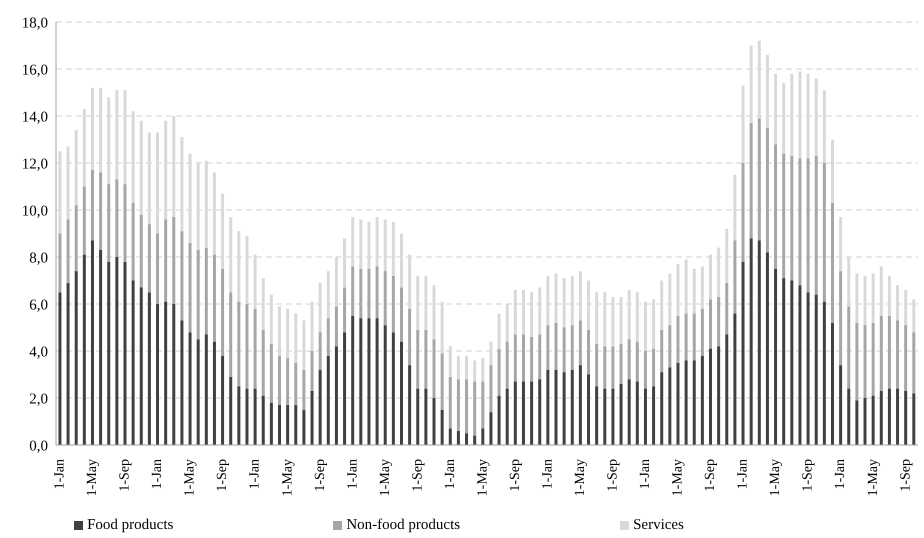 This screenshot has width=924, height=538. What do you see at coordinates (403, 525) in the screenshot?
I see `legend-label: Non-food products` at bounding box center [403, 525].